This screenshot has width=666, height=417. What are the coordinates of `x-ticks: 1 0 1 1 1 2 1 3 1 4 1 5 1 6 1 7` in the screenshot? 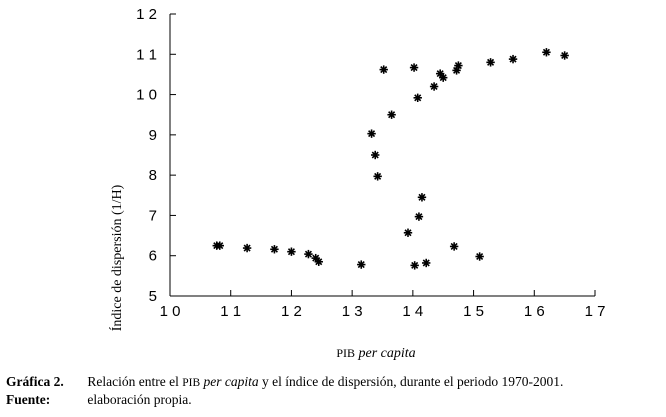 It's located at (383, 305).